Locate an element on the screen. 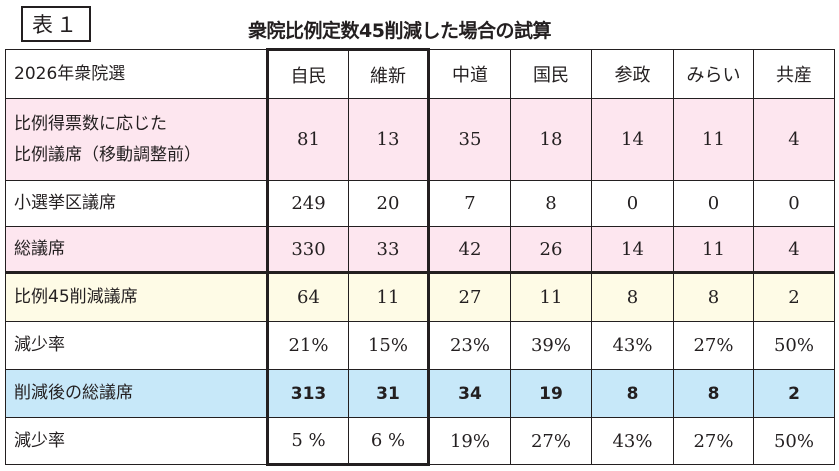 This screenshot has height=471, width=839. table-row: 減少率 21% 15% 23% 39% 43% 27% 50% is located at coordinates (420, 345).